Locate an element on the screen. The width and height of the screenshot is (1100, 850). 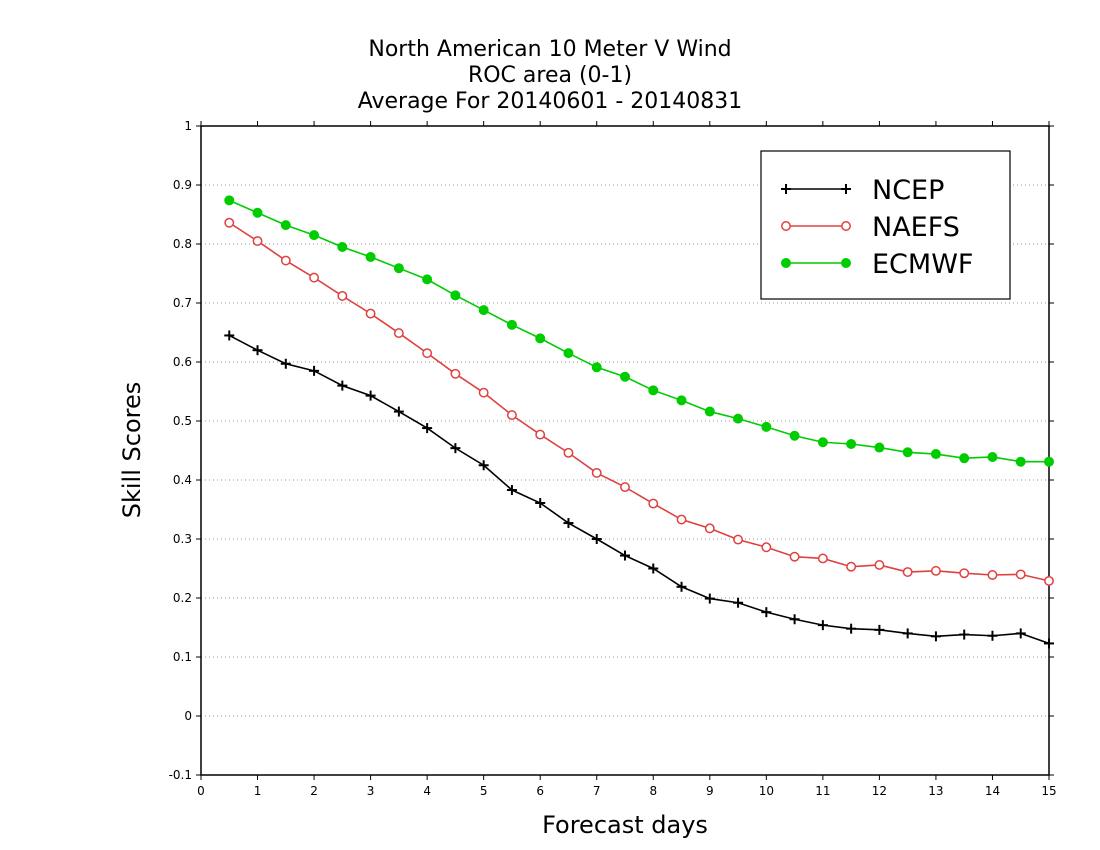
y-tick-label: 1 is located at coordinates (188, 126).